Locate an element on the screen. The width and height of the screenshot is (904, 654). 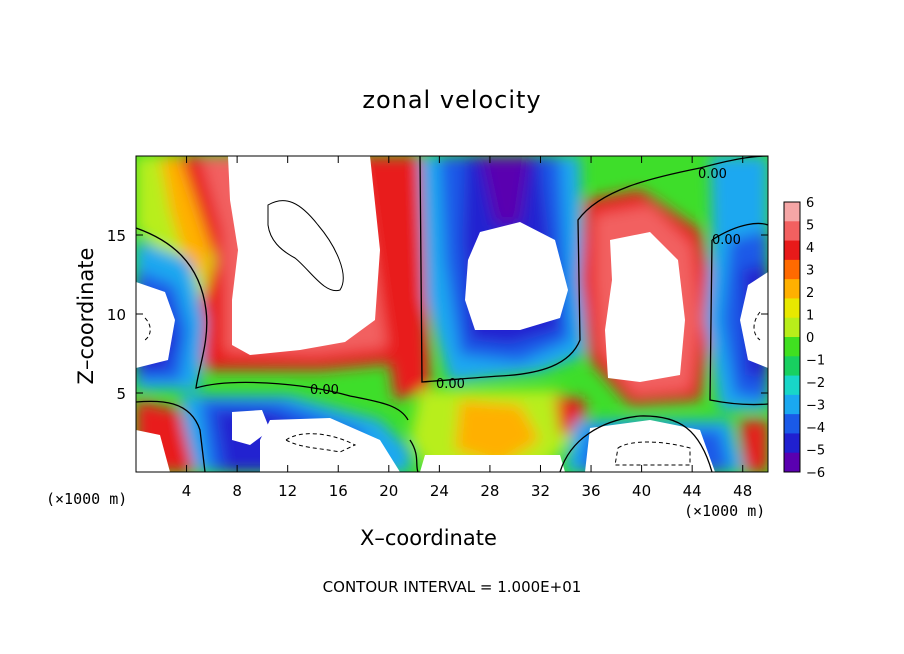
x-tick-label: 24 is located at coordinates (439, 491).